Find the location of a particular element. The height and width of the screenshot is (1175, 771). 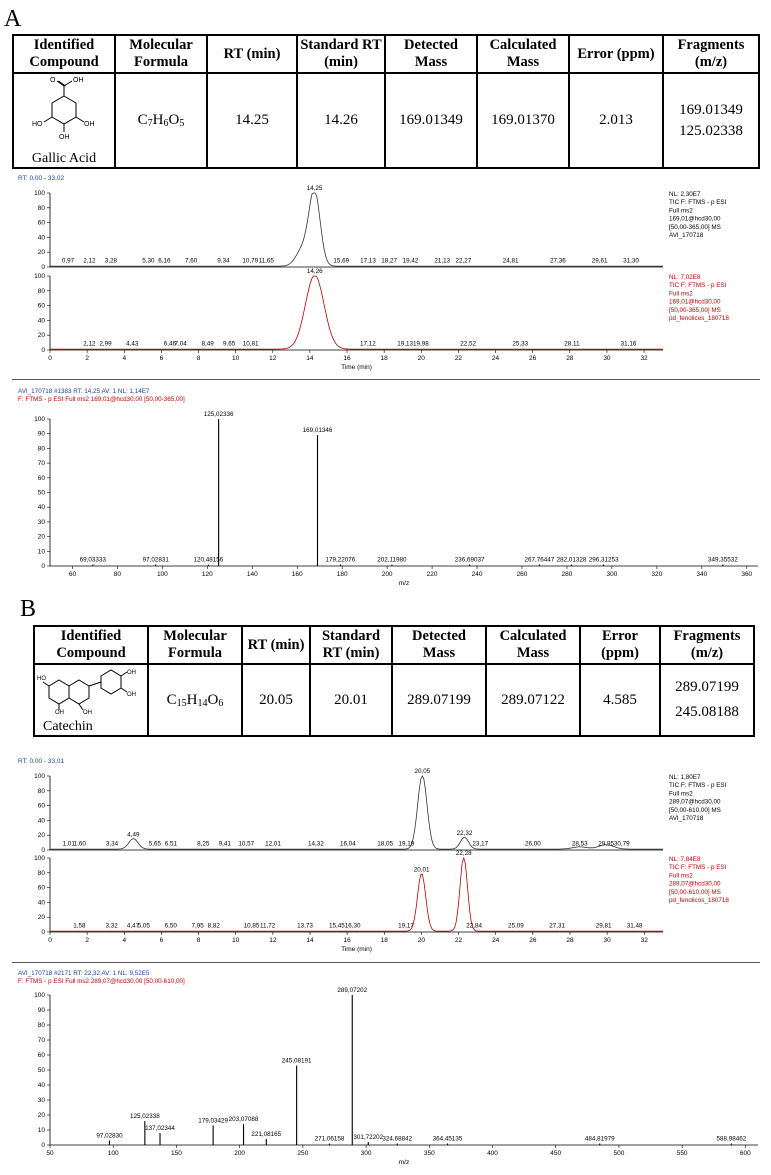

peak-label: 13,73 is located at coordinates (305, 926).